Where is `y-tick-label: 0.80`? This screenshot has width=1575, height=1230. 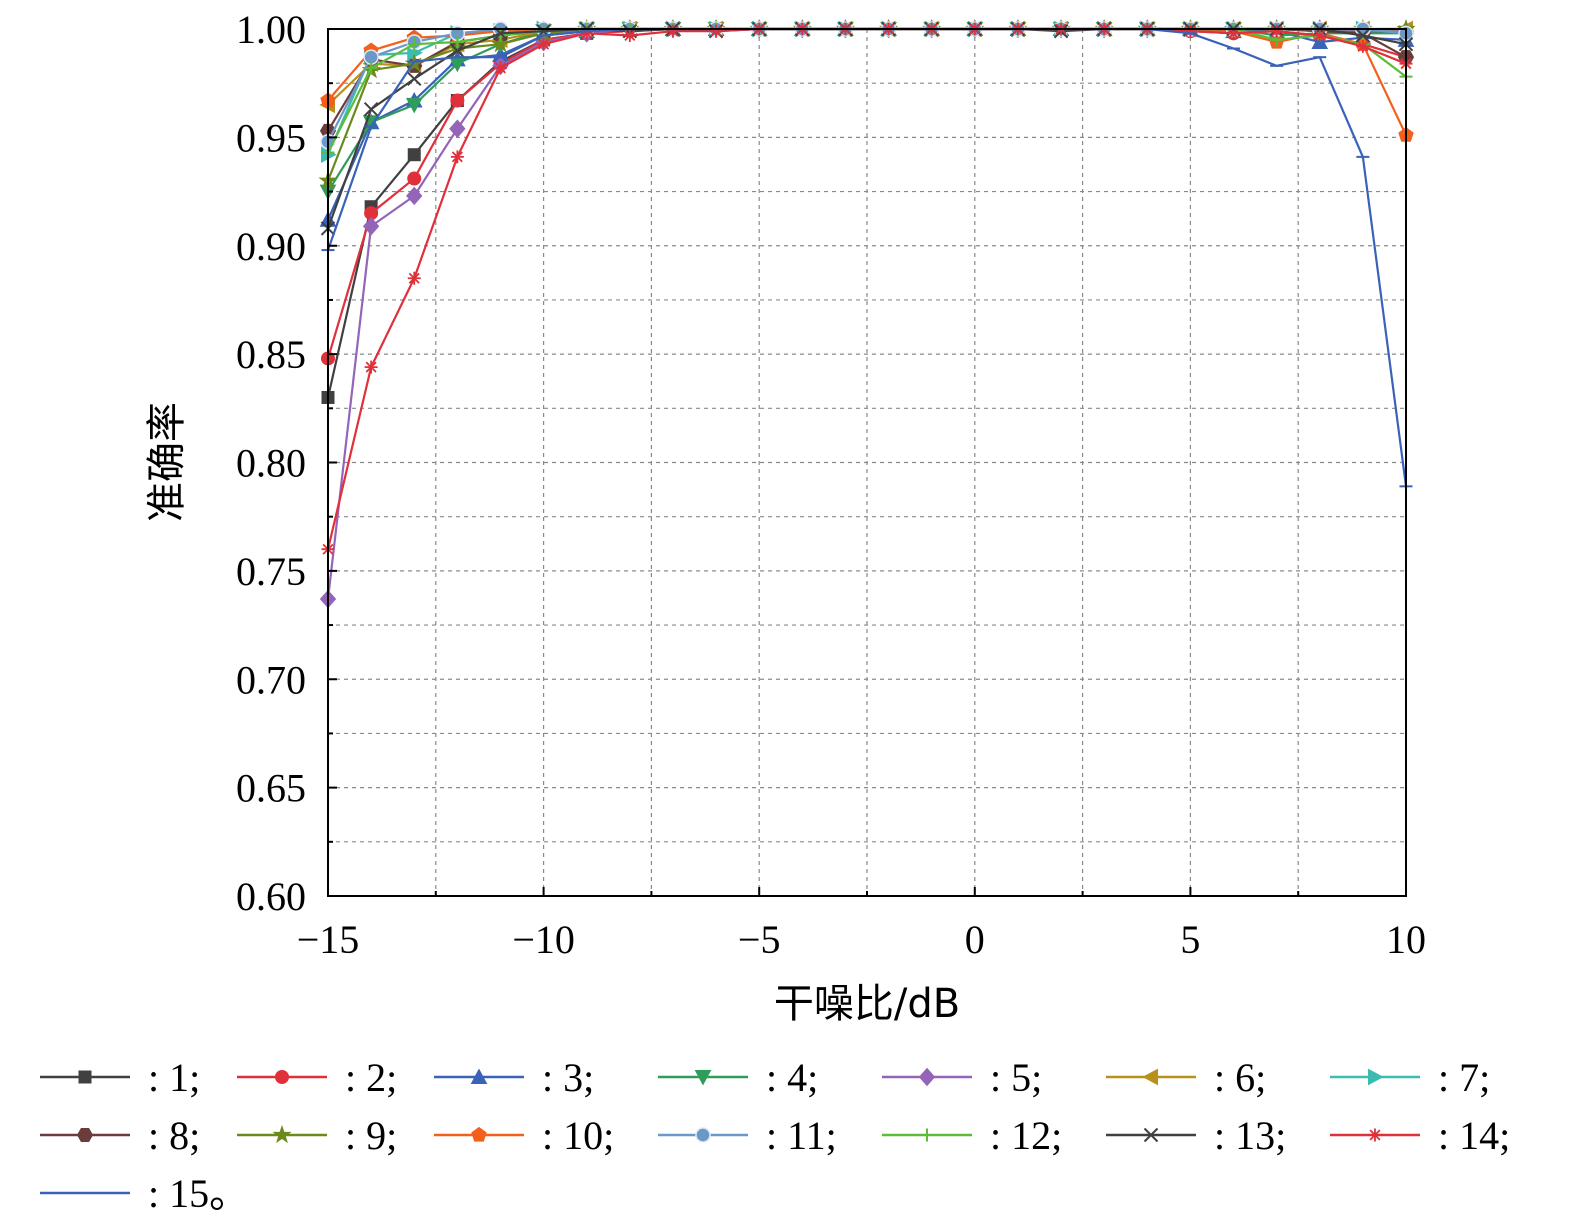
y-tick-label: 0.80 is located at coordinates (271, 463).